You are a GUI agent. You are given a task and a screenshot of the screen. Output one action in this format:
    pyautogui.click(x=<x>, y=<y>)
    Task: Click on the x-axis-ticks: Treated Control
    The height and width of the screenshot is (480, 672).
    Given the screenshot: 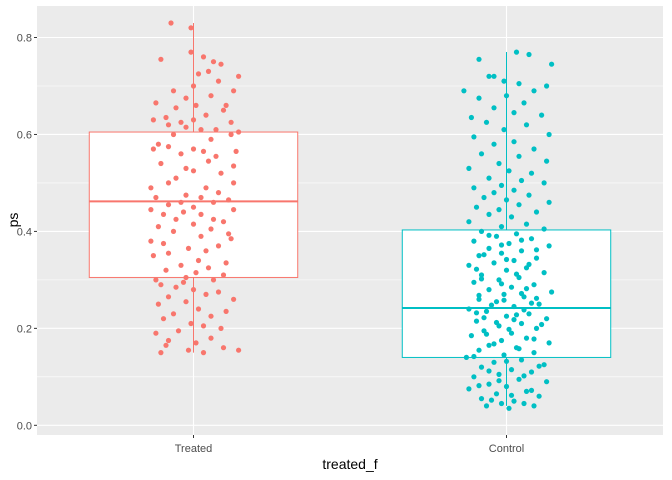 What is the action you would take?
    pyautogui.click(x=349, y=445)
    